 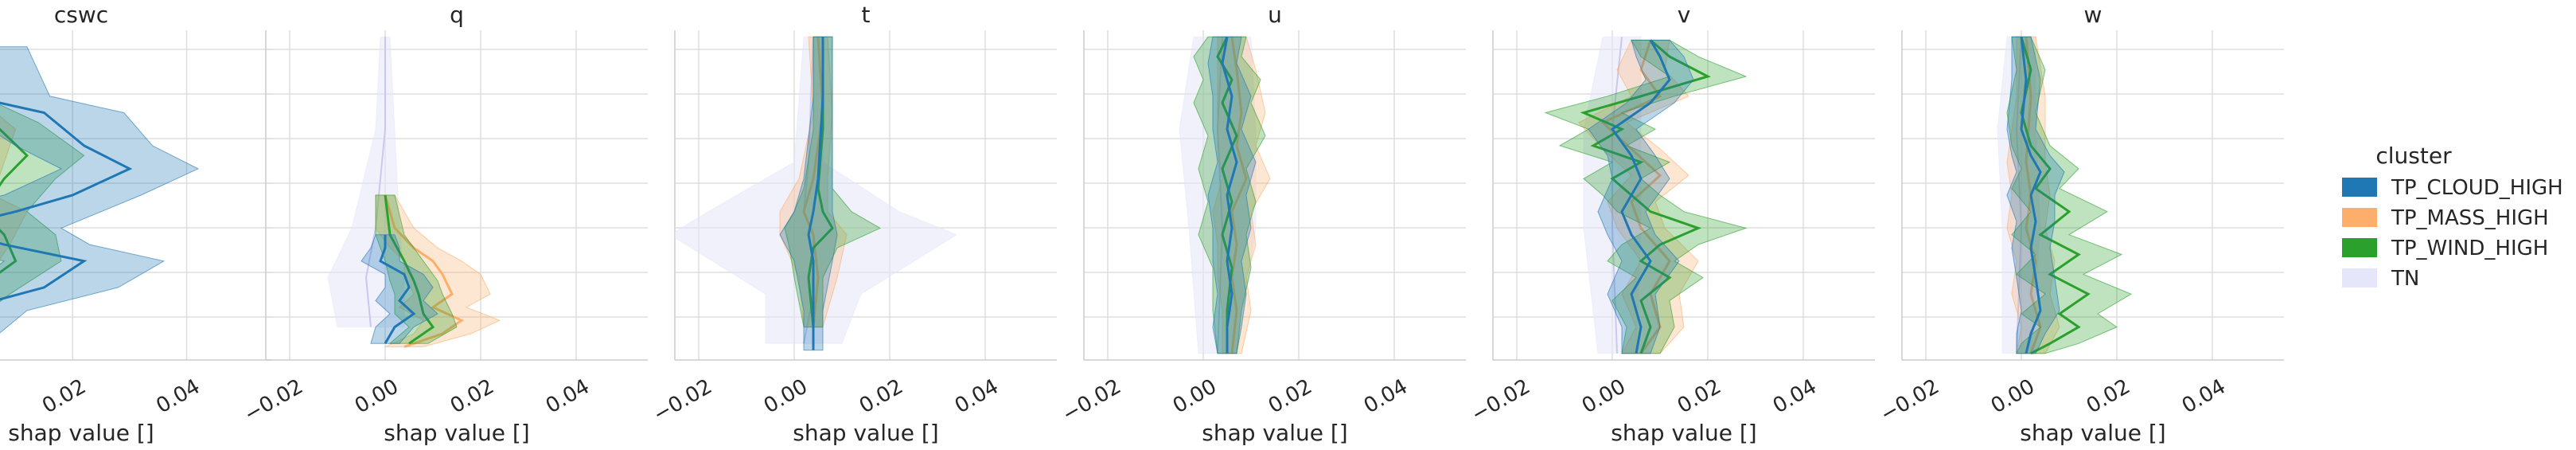 I want to click on band-TP_WIND_HIGH, so click(x=42, y=203).